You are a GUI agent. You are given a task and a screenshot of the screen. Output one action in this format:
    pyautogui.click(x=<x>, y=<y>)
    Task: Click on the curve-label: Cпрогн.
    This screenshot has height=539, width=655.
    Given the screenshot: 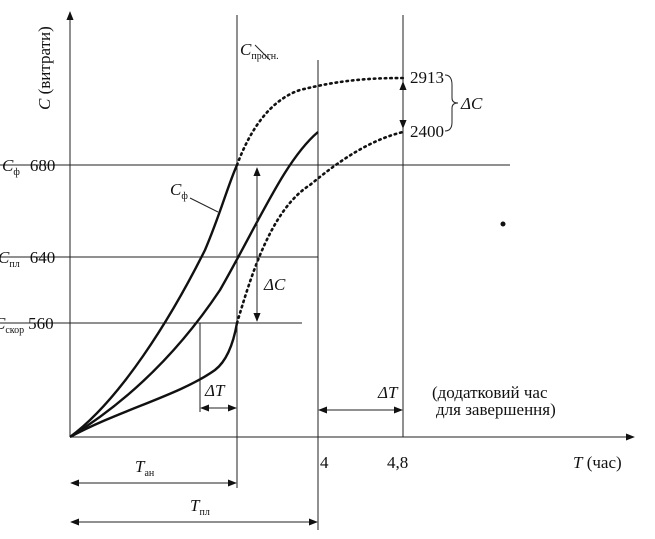 What is the action you would take?
    pyautogui.click(x=259, y=51)
    